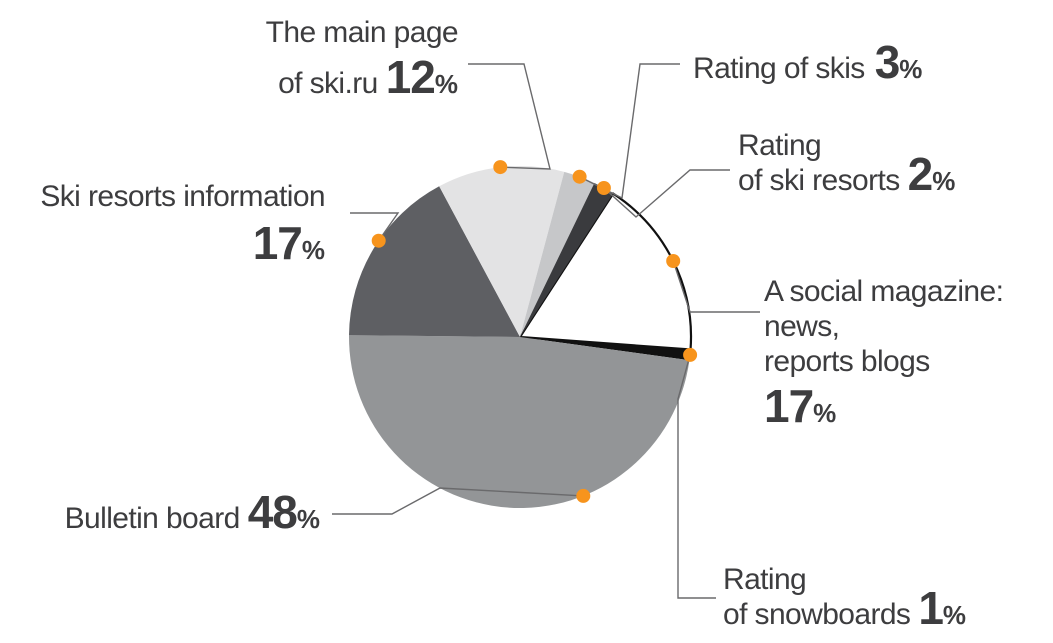 The height and width of the screenshot is (643, 1053). I want to click on pie-slice-rating-of-snowboards, so click(605, 349).